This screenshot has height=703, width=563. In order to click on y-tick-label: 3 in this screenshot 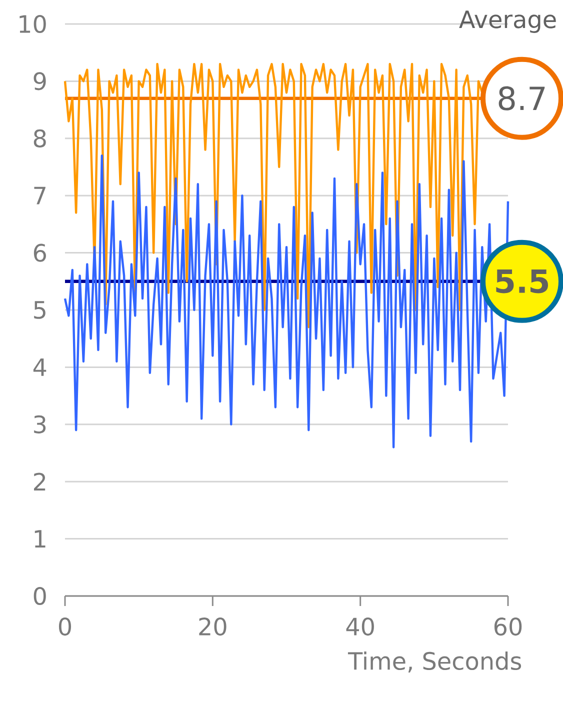, I will do `click(40, 424)`.